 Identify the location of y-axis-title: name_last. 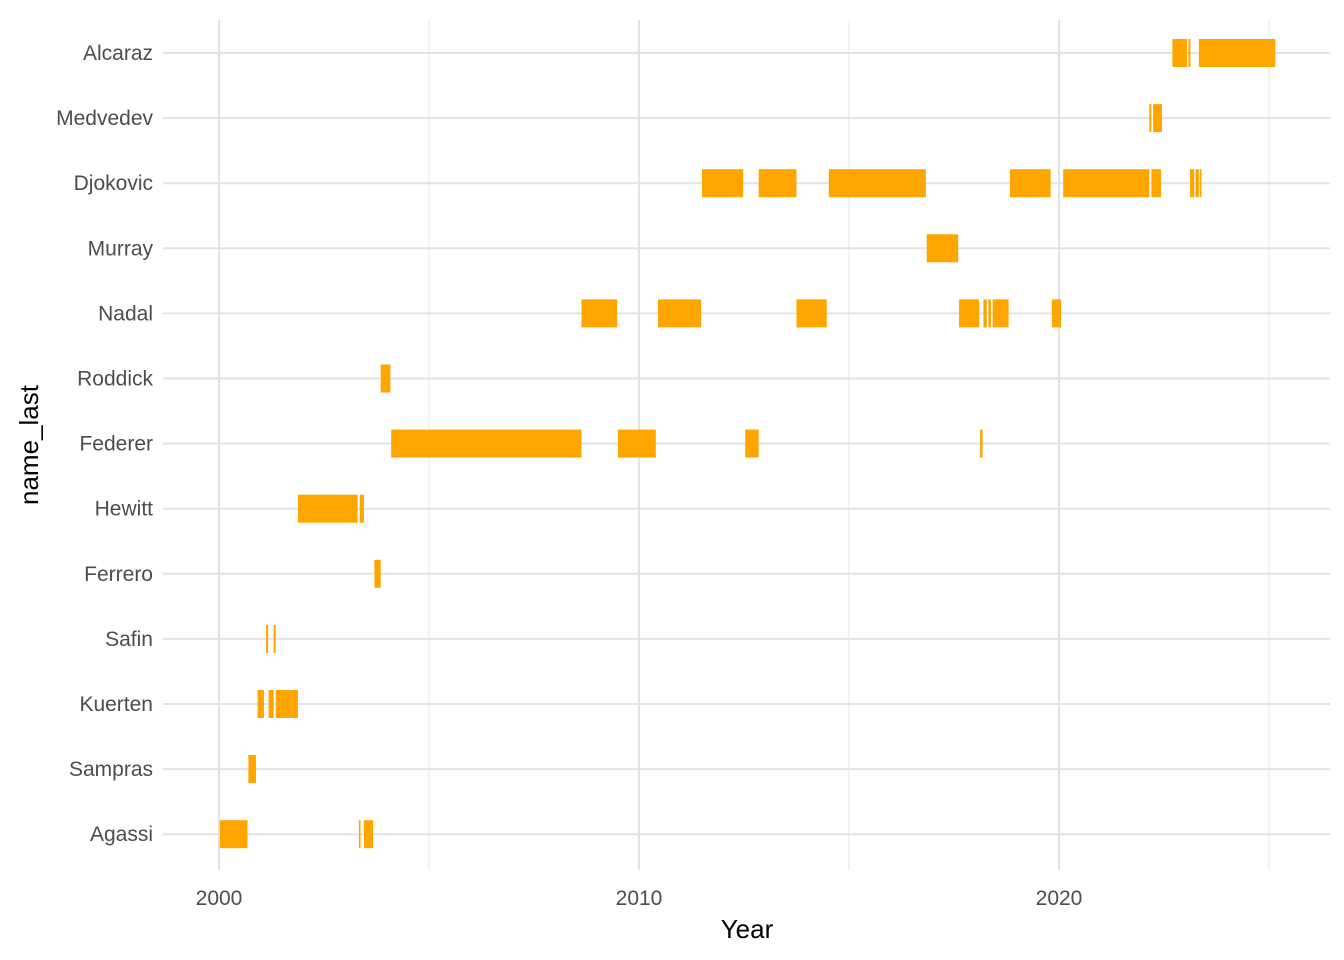
(29, 444).